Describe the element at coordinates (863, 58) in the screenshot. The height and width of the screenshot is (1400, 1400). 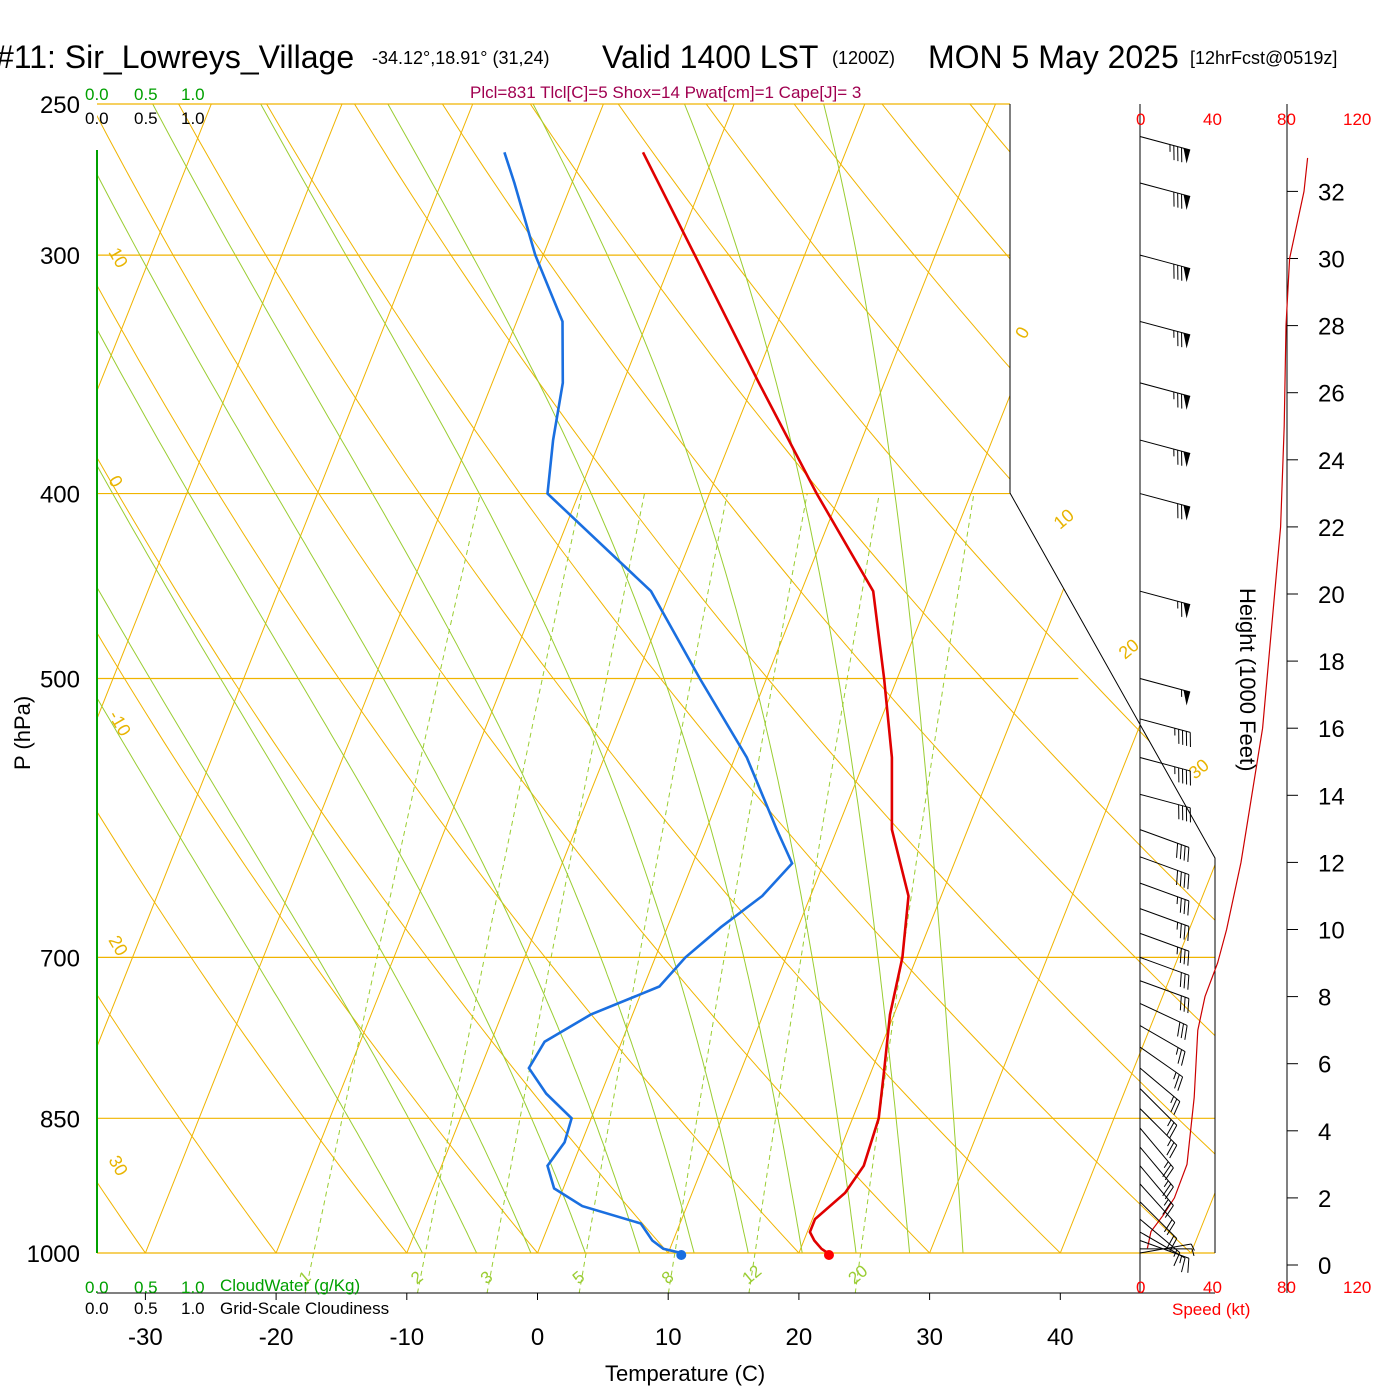
I see `utc-time: (1200Z)` at that location.